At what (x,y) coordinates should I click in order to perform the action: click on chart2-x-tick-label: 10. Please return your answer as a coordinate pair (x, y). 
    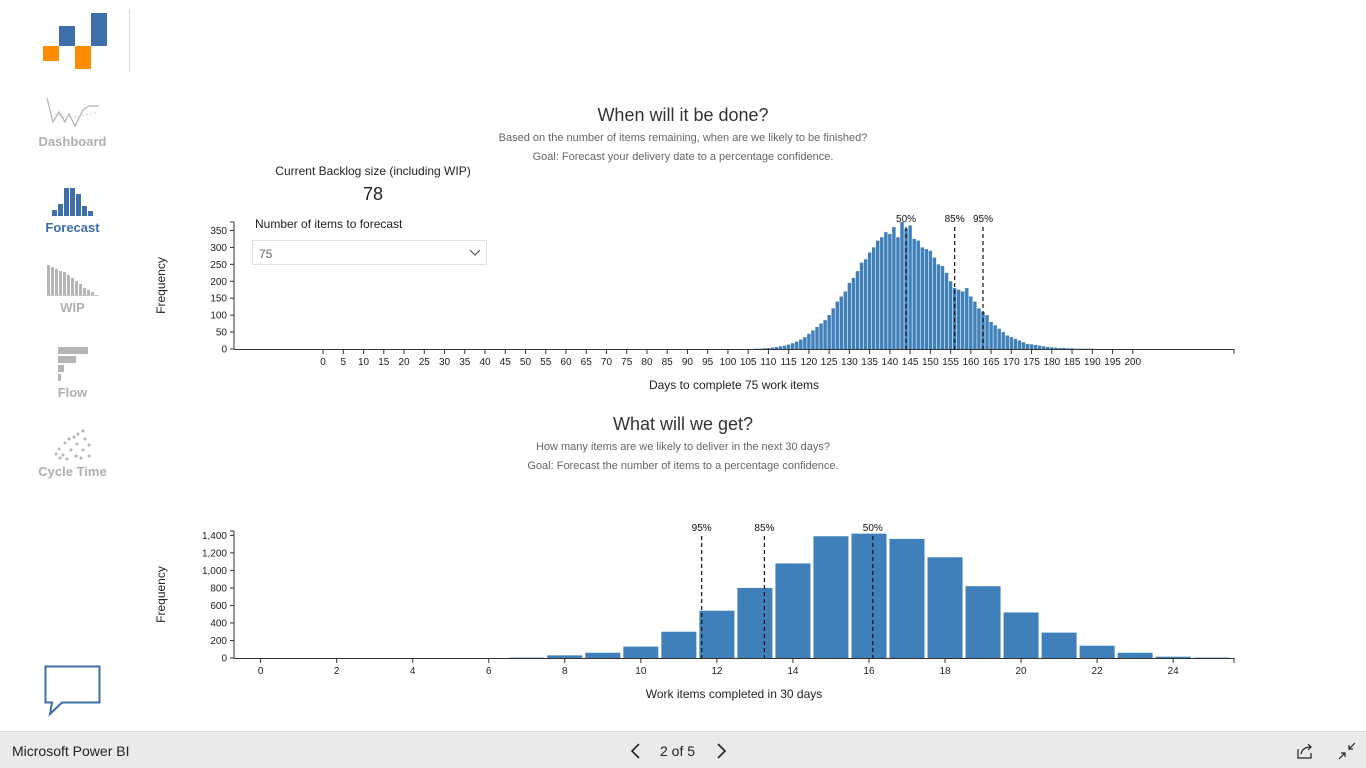
    Looking at the image, I should click on (641, 671).